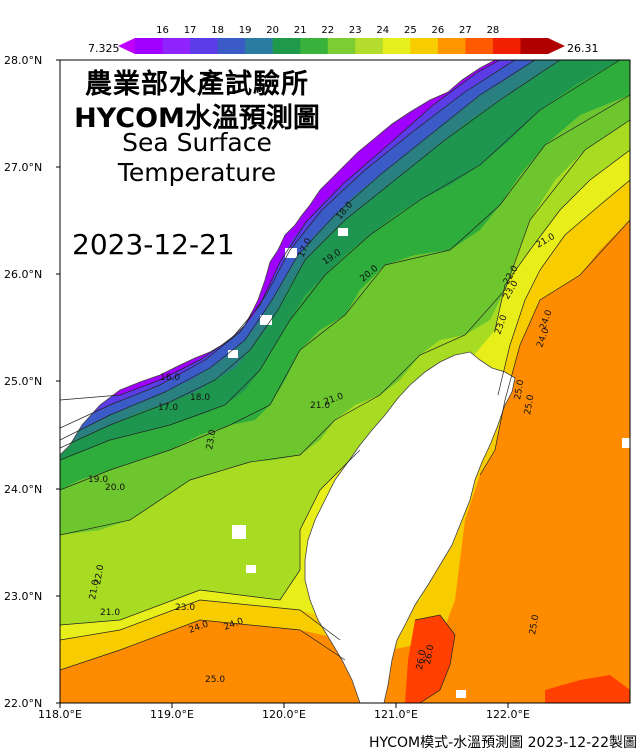  Describe the element at coordinates (23, 489) in the screenshot. I see `lat-label: 24.0°N` at that location.